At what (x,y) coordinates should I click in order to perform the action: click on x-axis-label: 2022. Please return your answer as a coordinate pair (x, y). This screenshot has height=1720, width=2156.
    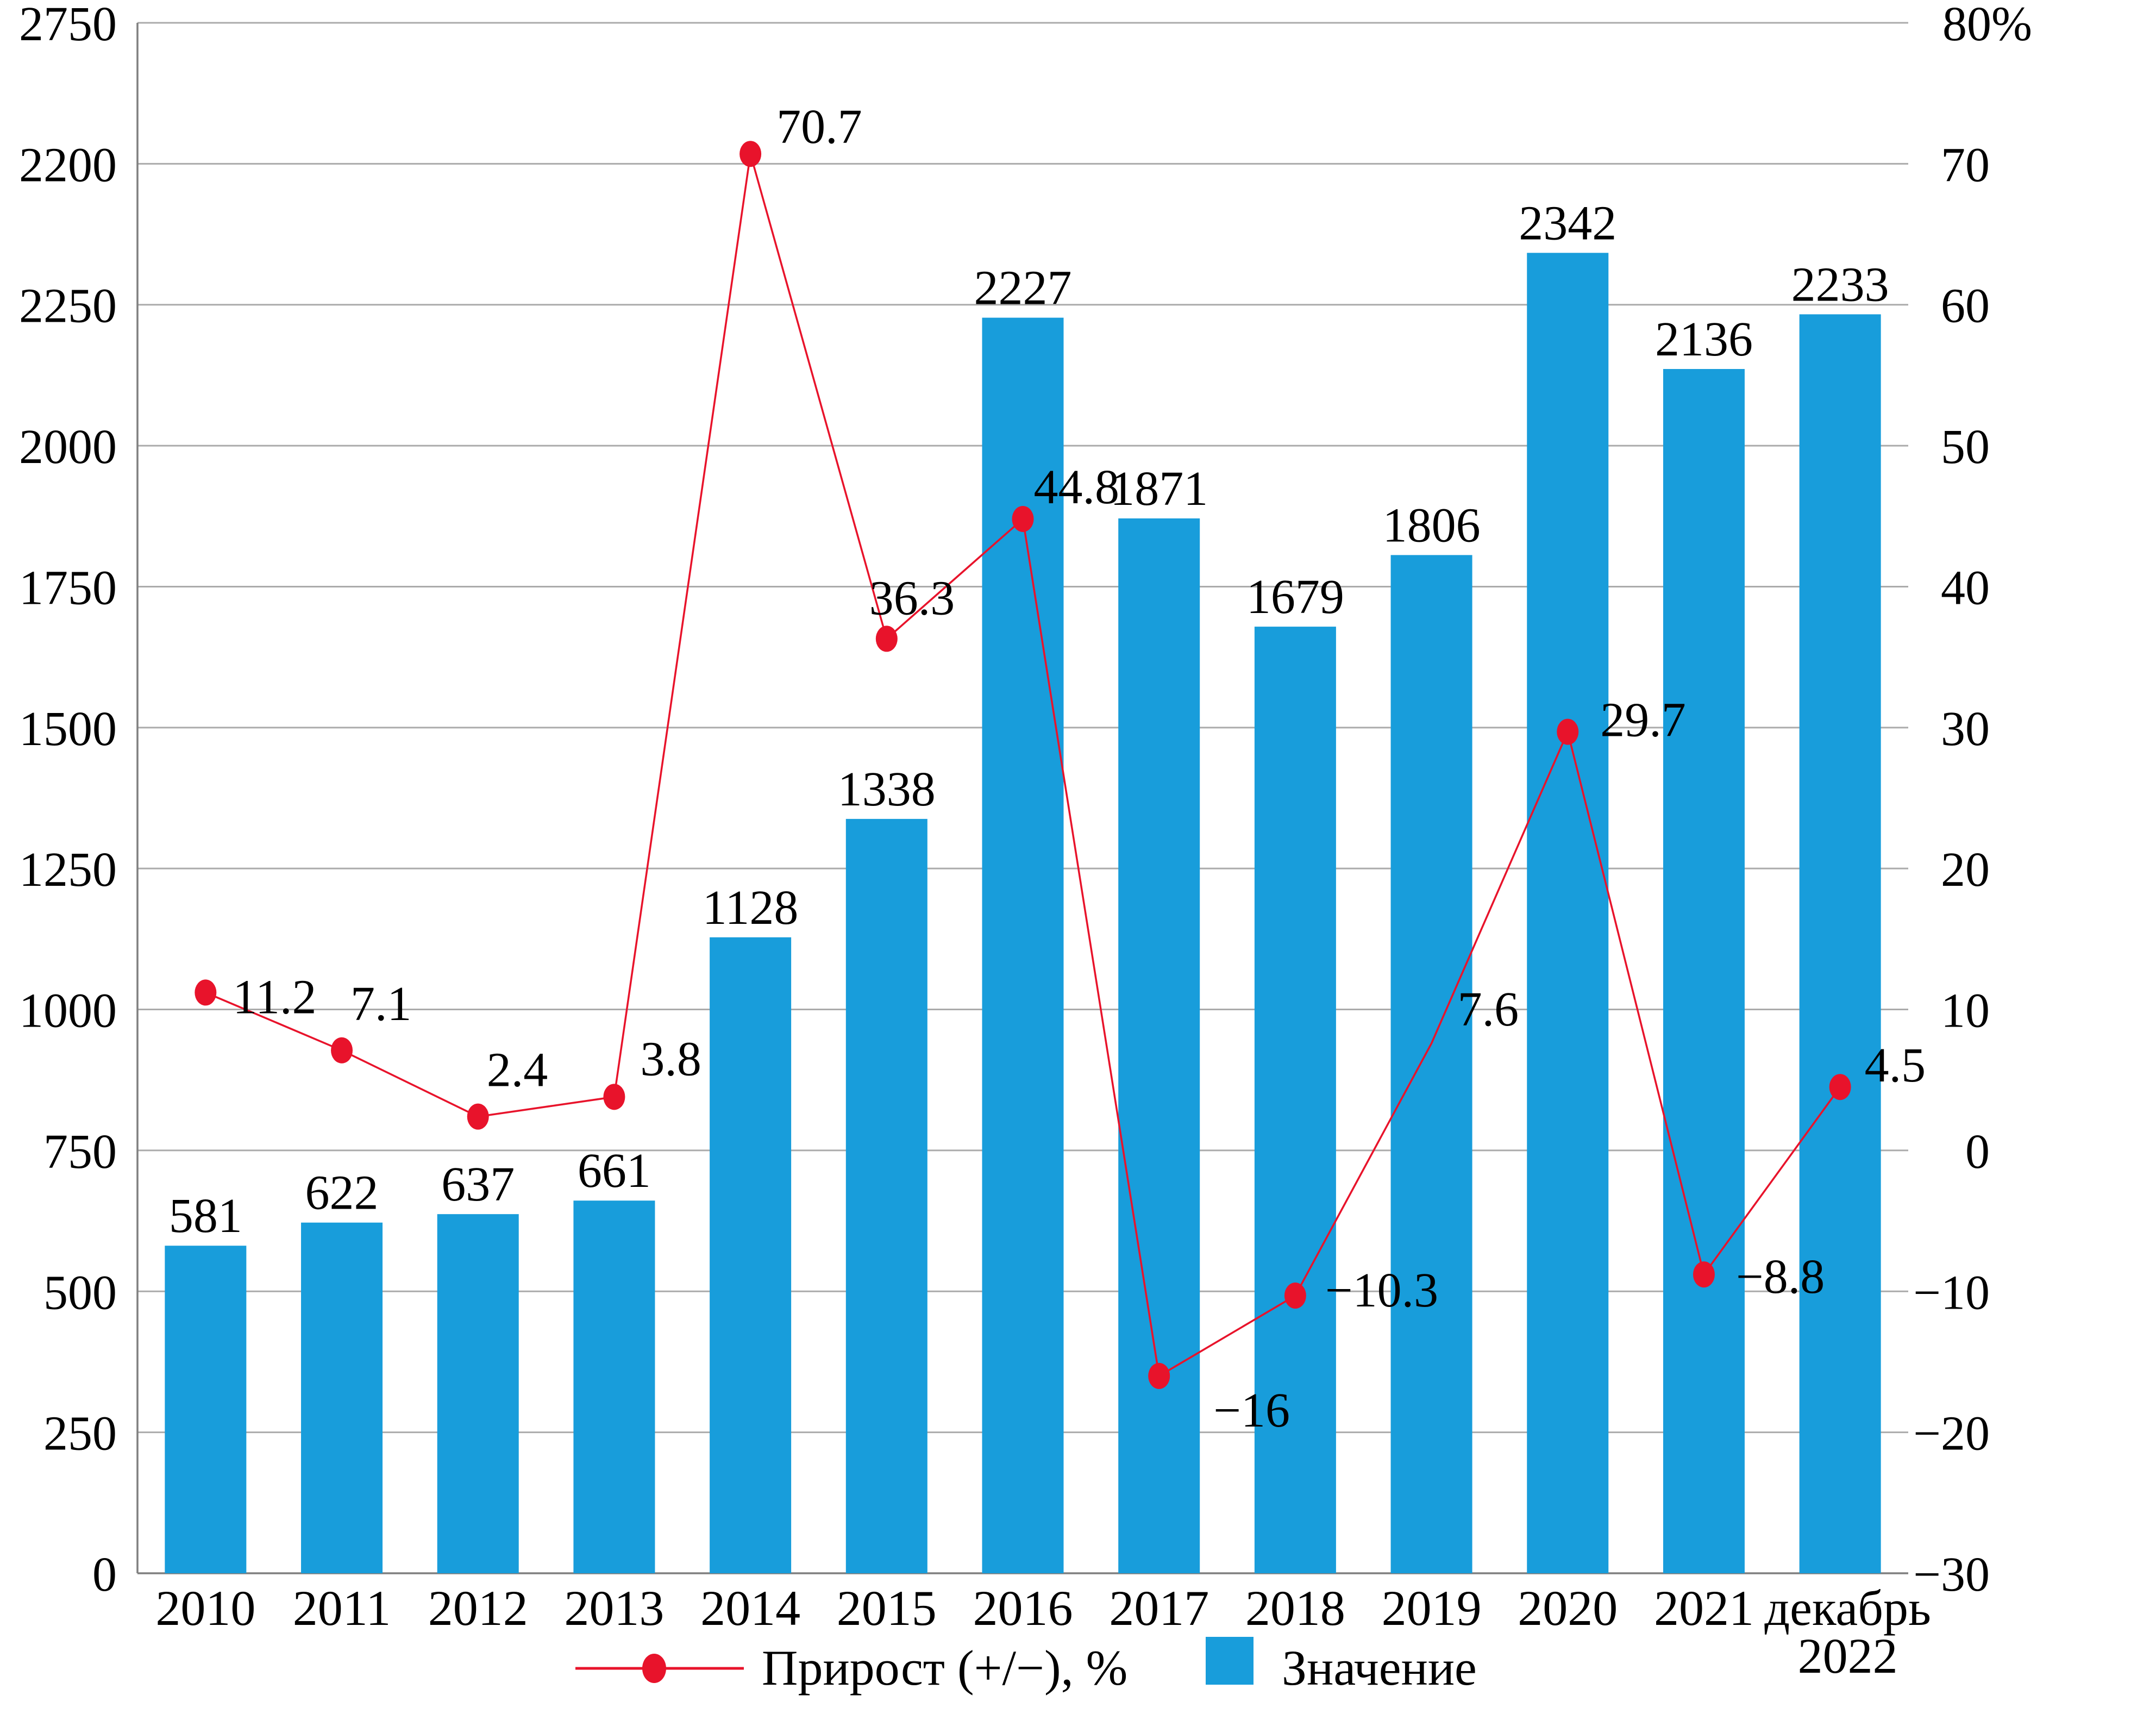
    Looking at the image, I should click on (1848, 1656).